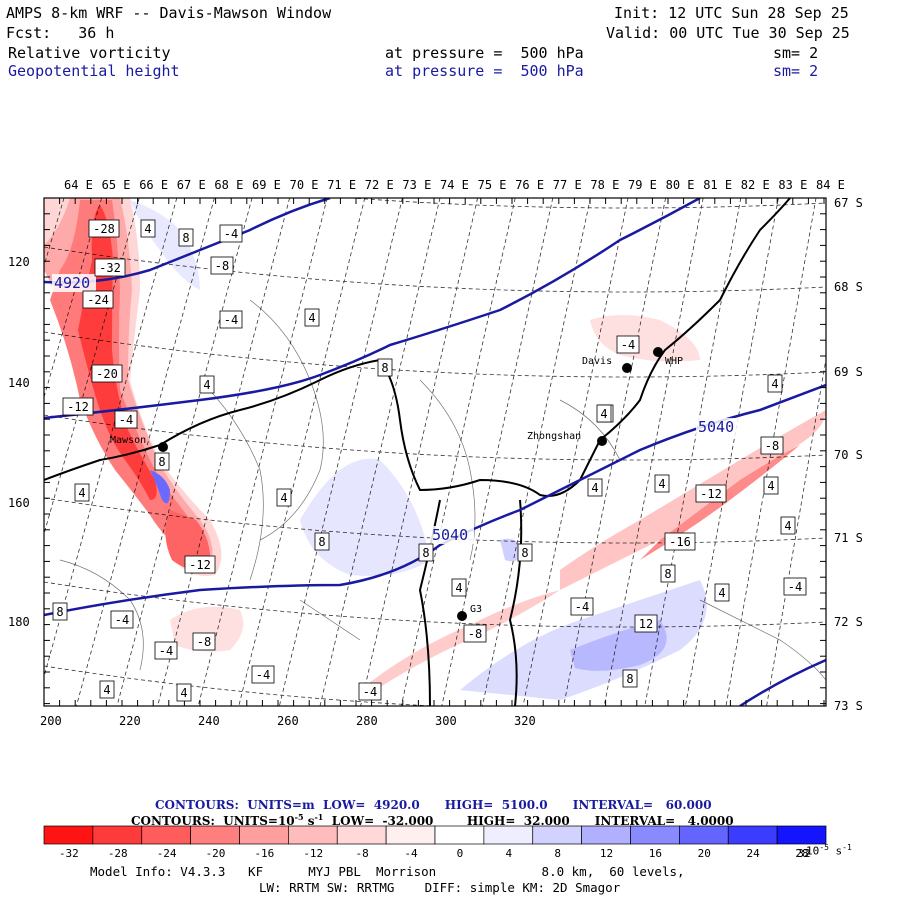  I want to click on station-label: Mawson, so click(128, 440).